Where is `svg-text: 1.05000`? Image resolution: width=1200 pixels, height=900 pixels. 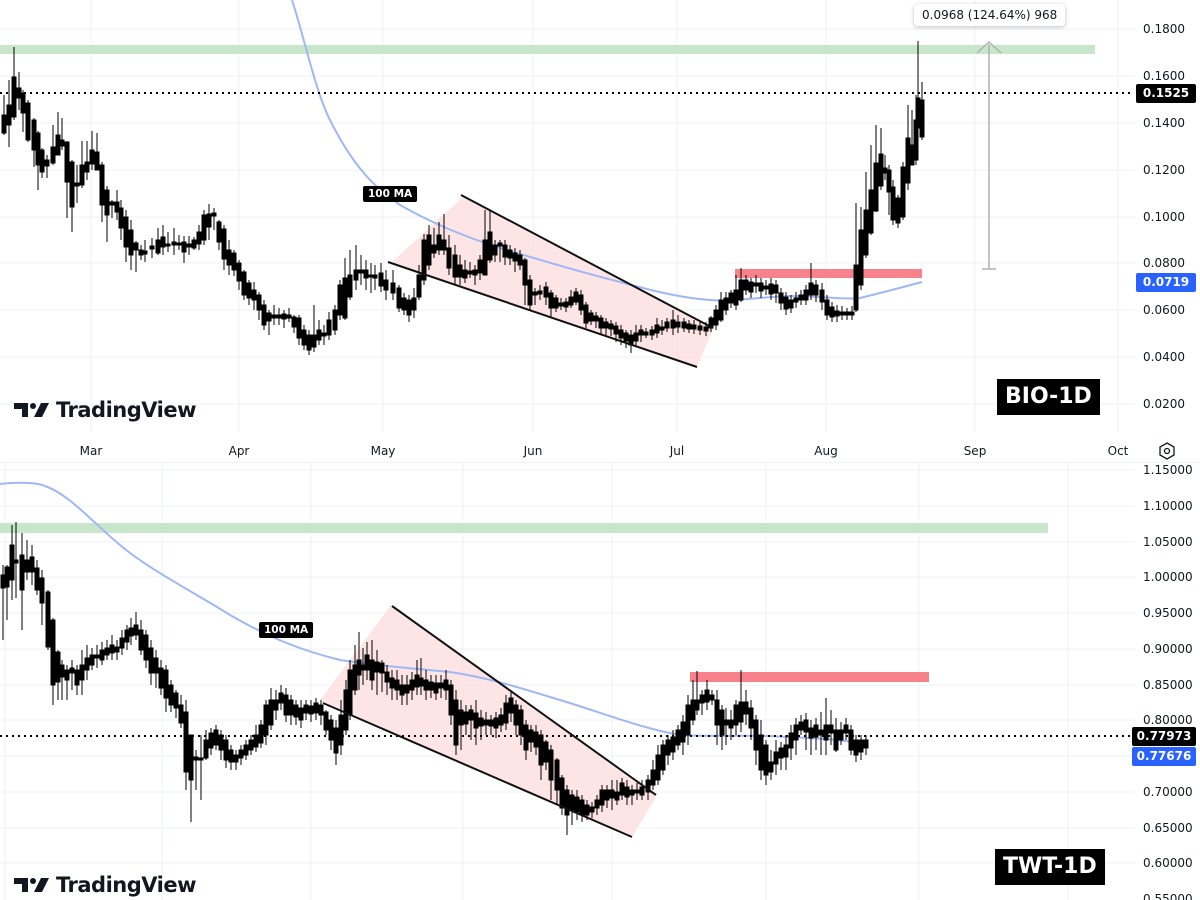 svg-text: 1.05000 is located at coordinates (1168, 542).